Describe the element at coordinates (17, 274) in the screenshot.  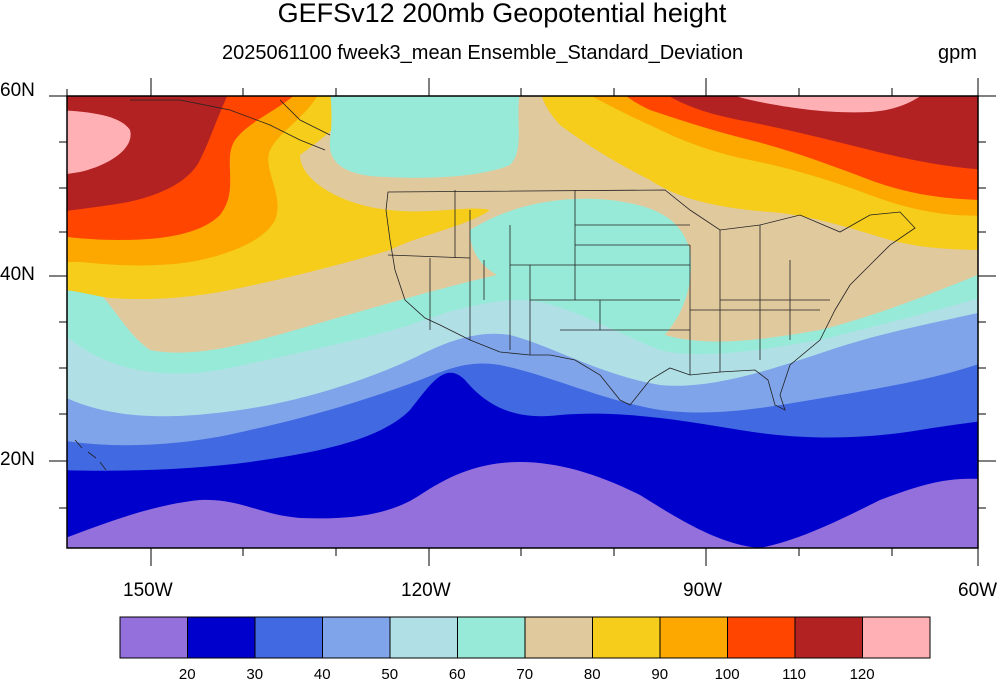
I see `lat-label-40n: 40N` at that location.